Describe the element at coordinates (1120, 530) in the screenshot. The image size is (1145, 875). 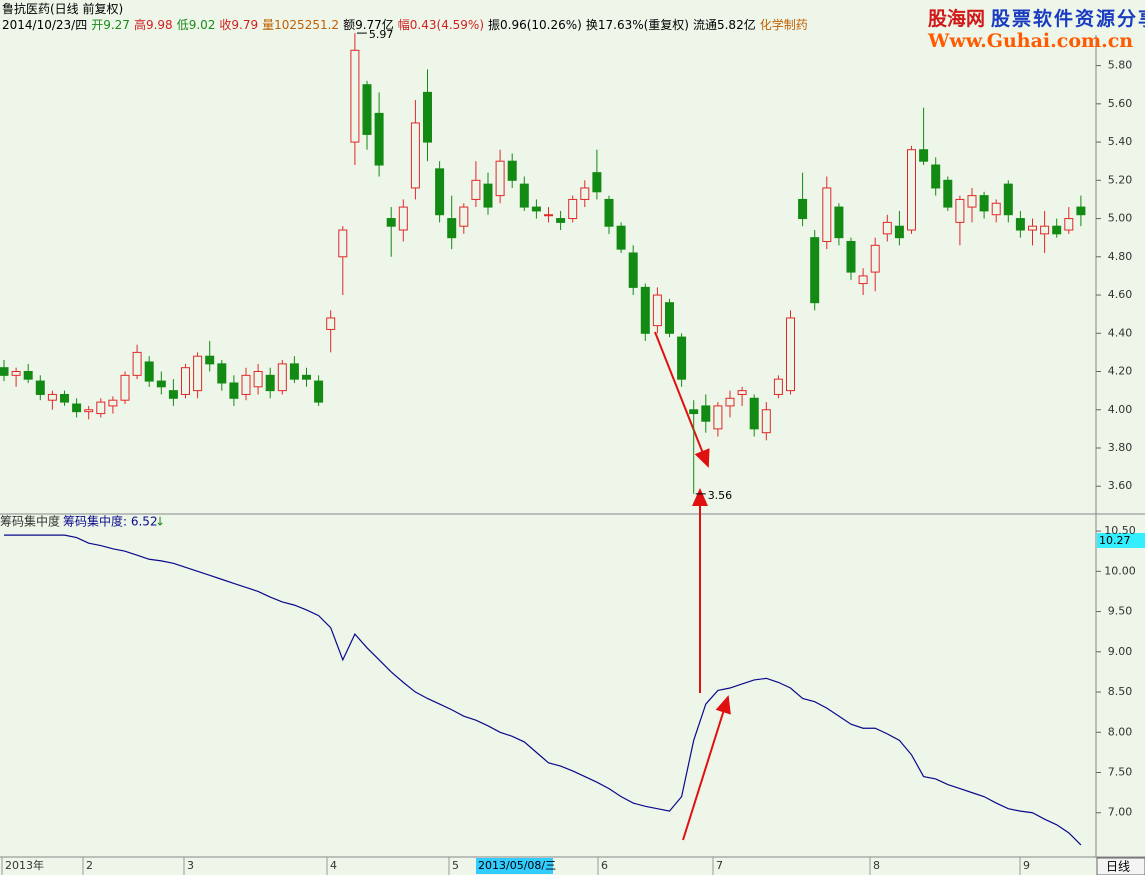
I see `y-tick-label: 10.50` at that location.